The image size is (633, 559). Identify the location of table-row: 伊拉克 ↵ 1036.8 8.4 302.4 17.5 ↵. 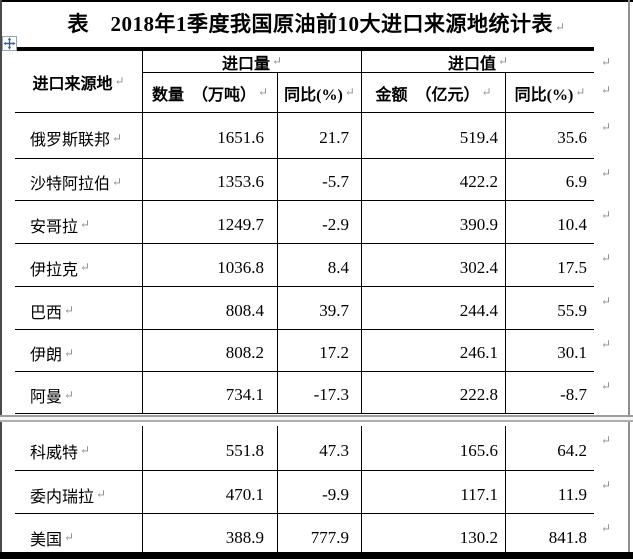
(313, 265).